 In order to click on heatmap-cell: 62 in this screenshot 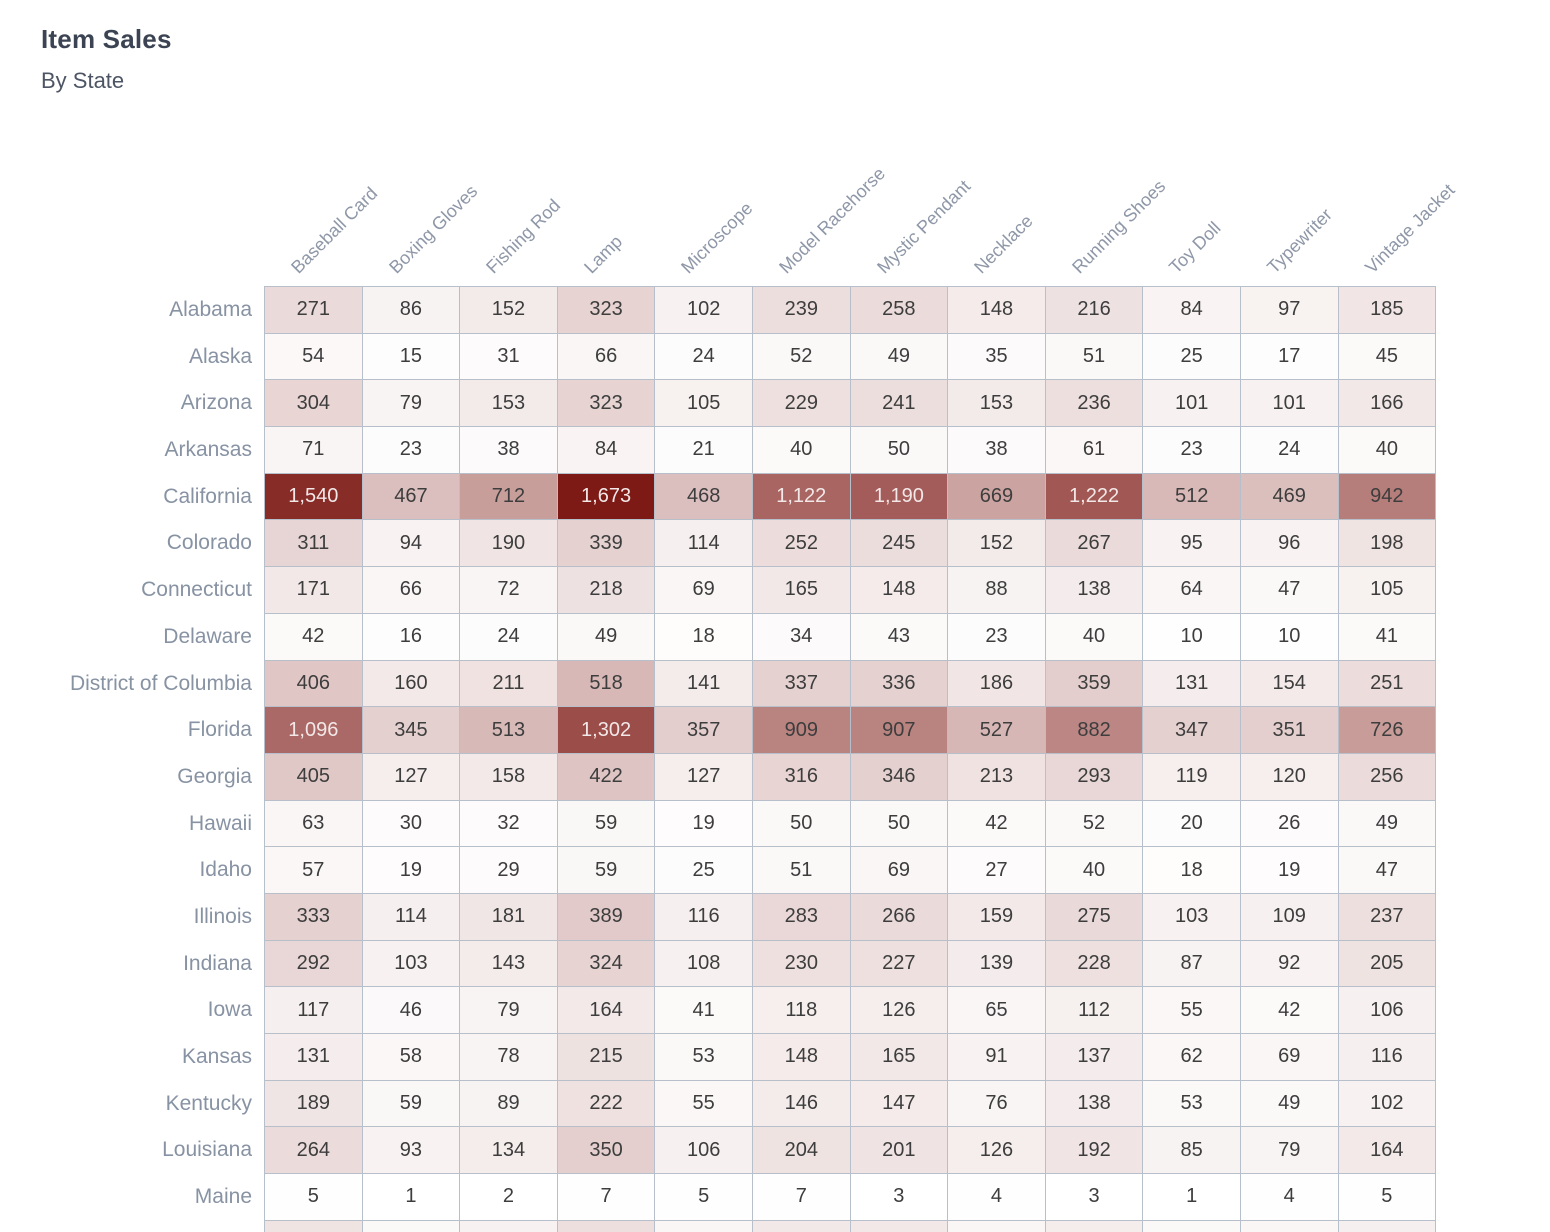, I will do `click(1192, 1057)`.